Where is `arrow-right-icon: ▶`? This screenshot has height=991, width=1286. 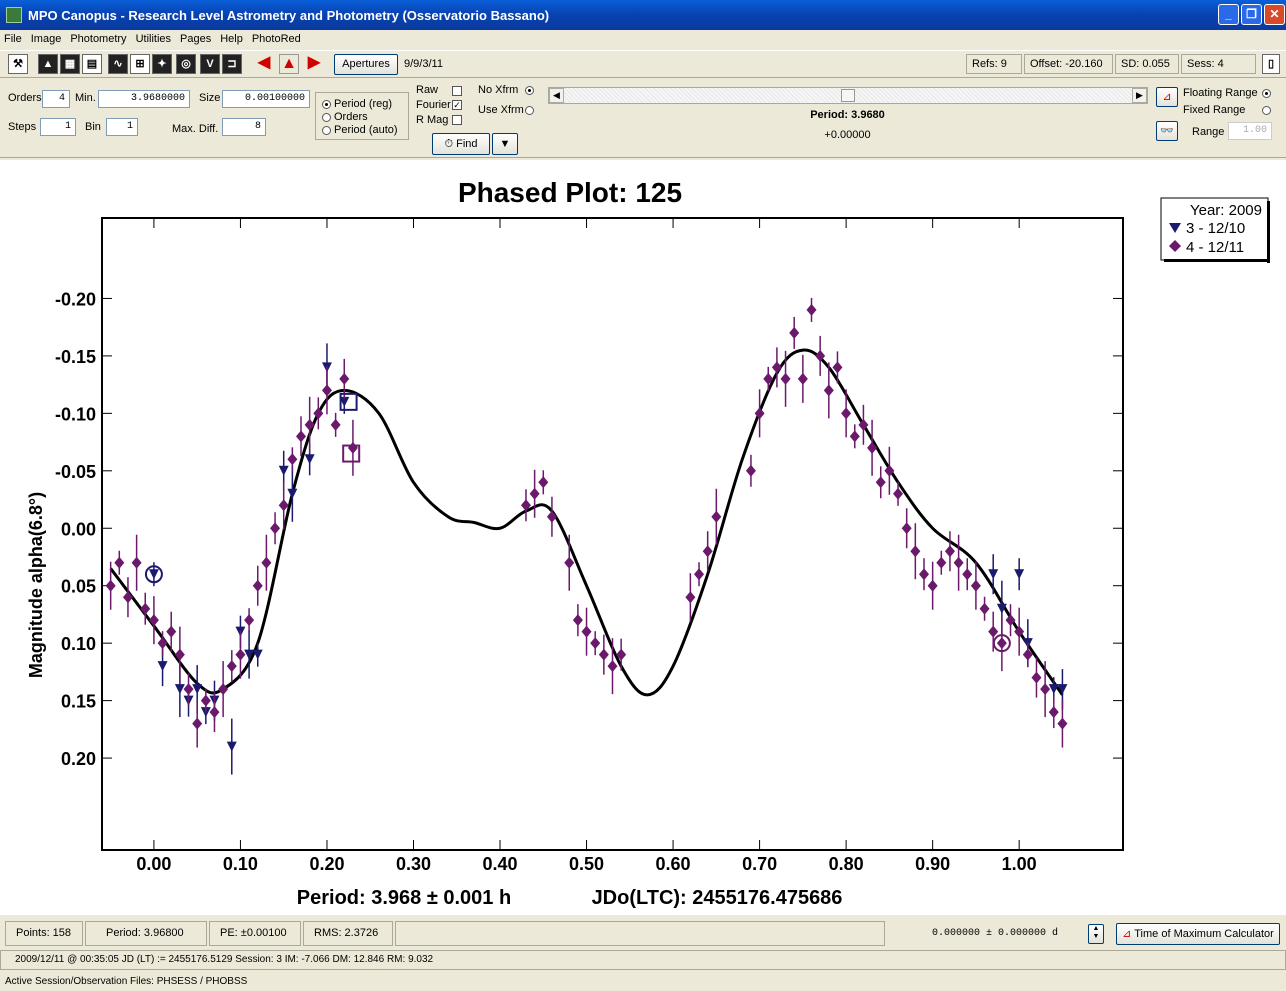
arrow-right-icon: ▶ is located at coordinates (314, 62).